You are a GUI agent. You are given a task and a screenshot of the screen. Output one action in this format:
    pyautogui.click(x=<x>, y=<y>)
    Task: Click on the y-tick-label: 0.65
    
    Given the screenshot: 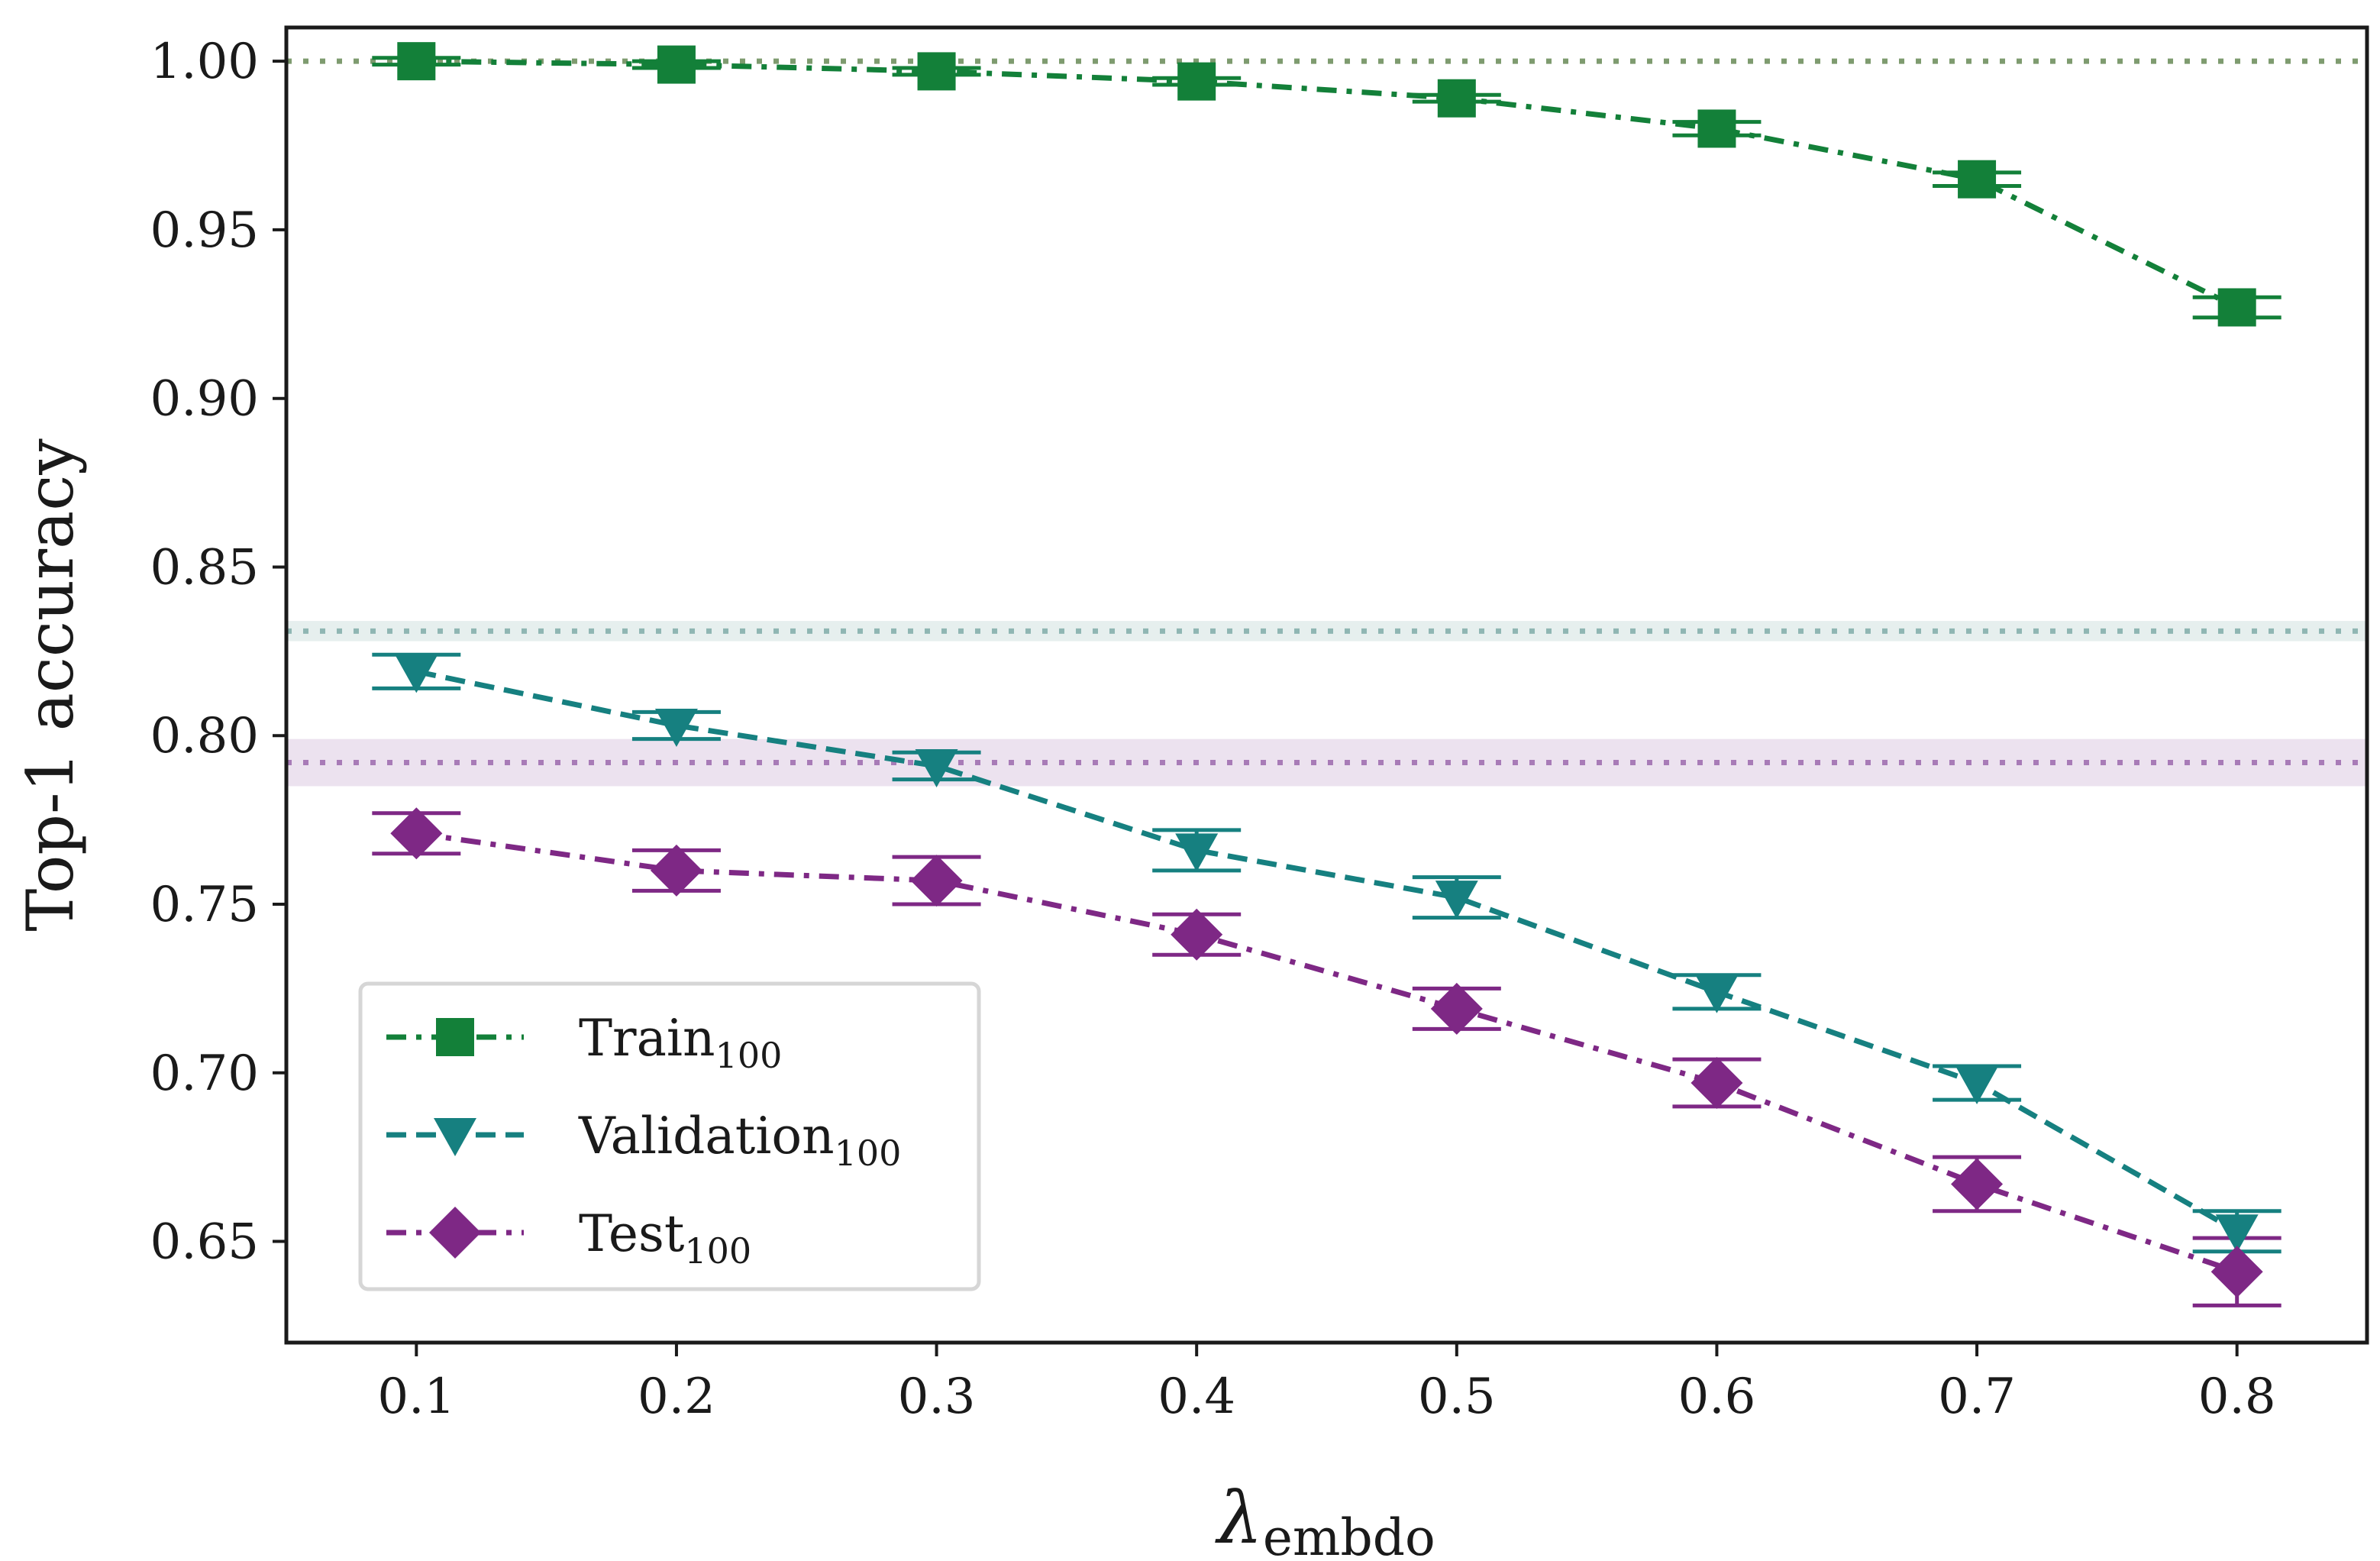 What is the action you would take?
    pyautogui.click(x=205, y=1242)
    